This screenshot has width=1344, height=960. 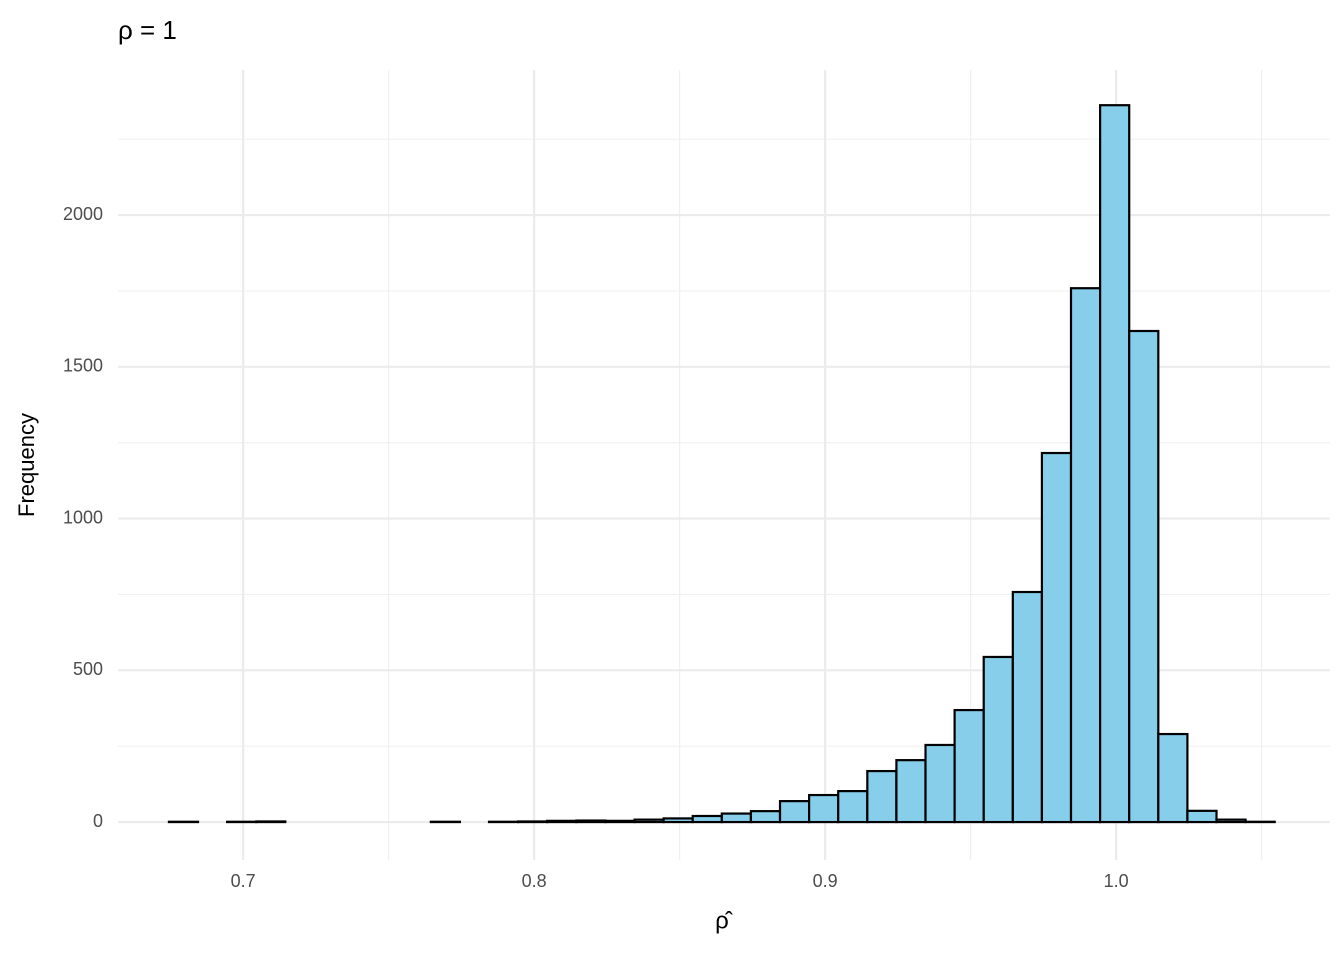 What do you see at coordinates (88, 669) in the screenshot?
I see `y-tick-label: 500` at bounding box center [88, 669].